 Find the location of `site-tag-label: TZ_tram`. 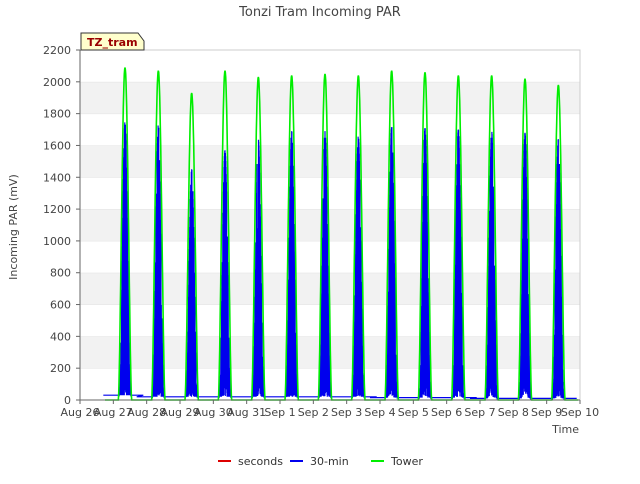

site-tag-label: TZ_tram is located at coordinates (112, 42).